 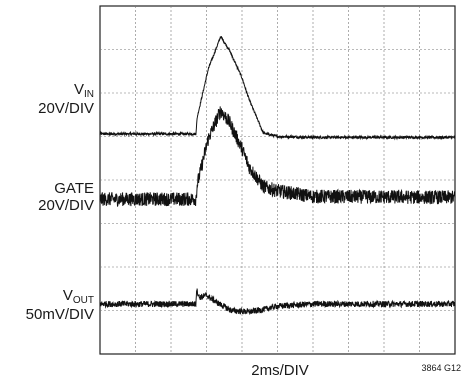 I want to click on gate-channel-label: GATE 20V/DIV, so click(x=66, y=197).